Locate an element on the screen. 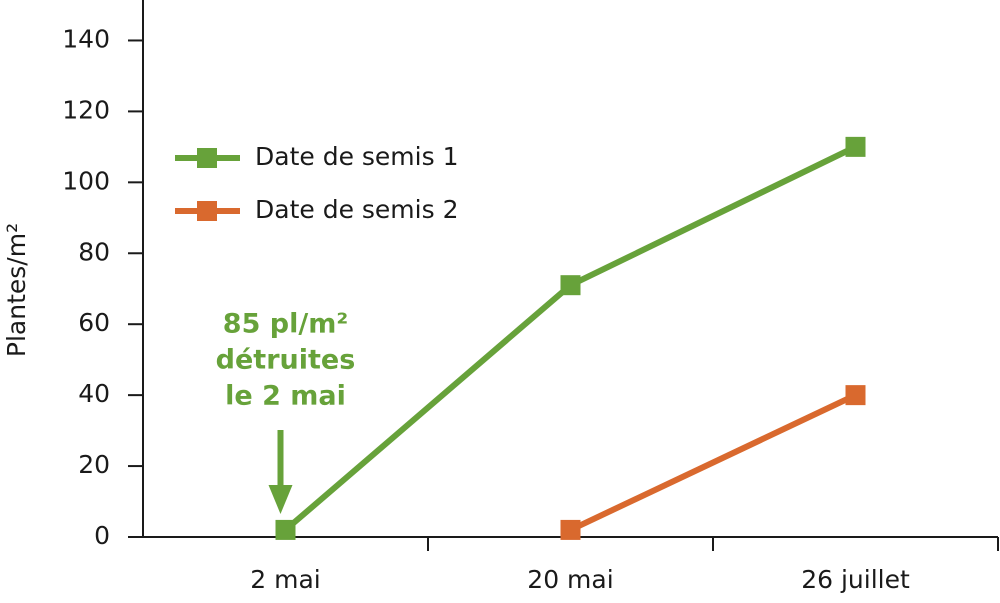  annotation-text: 85 pl/m² is located at coordinates (285, 324).